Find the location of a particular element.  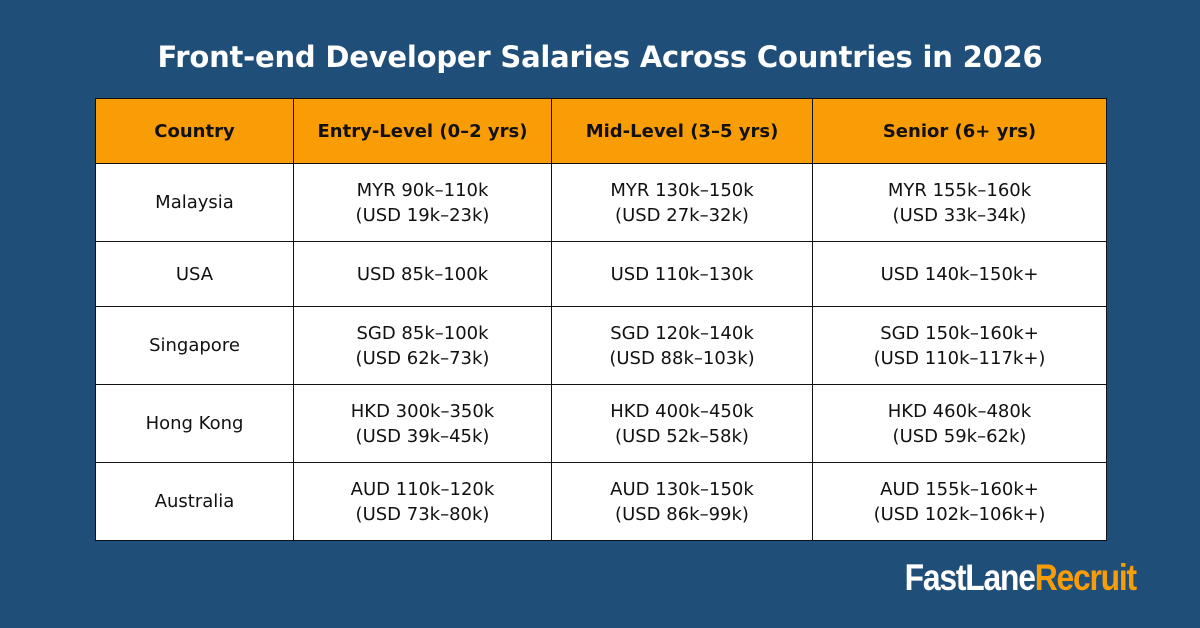

entry-cell: USD 85k–100k is located at coordinates (422, 274).